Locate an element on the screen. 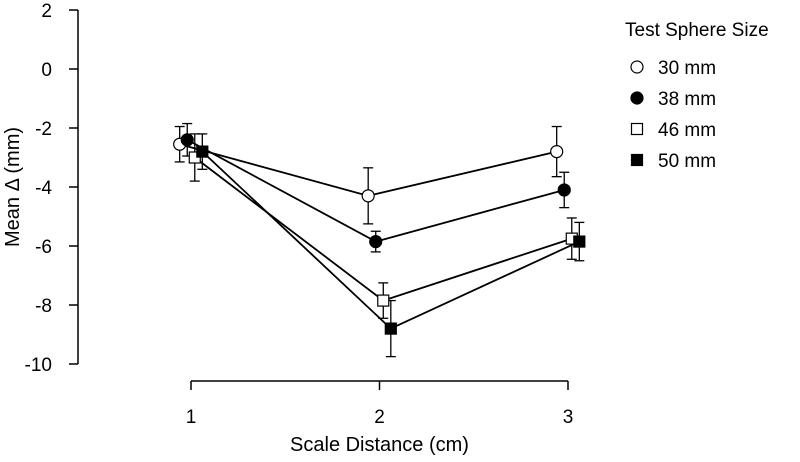  legend-label: 30 mm is located at coordinates (687, 68).